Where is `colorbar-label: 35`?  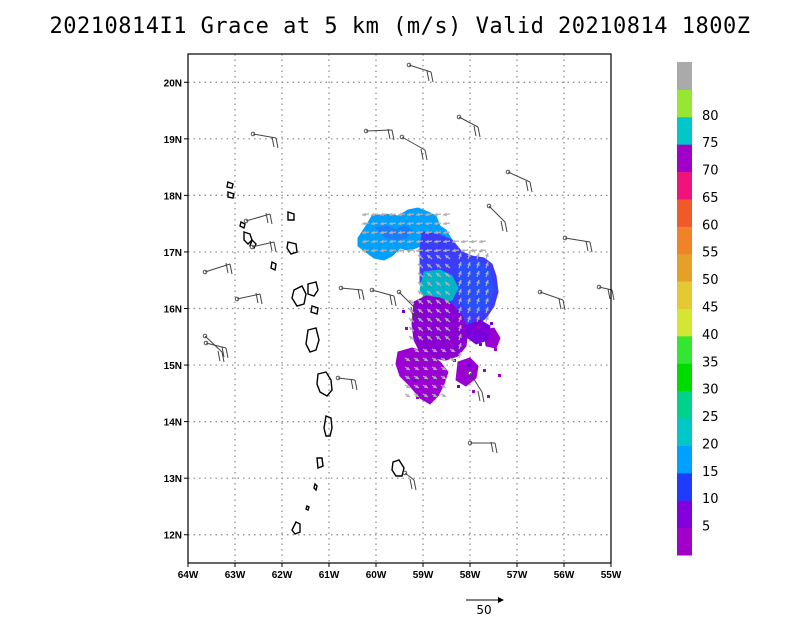 colorbar-label: 35 is located at coordinates (710, 362).